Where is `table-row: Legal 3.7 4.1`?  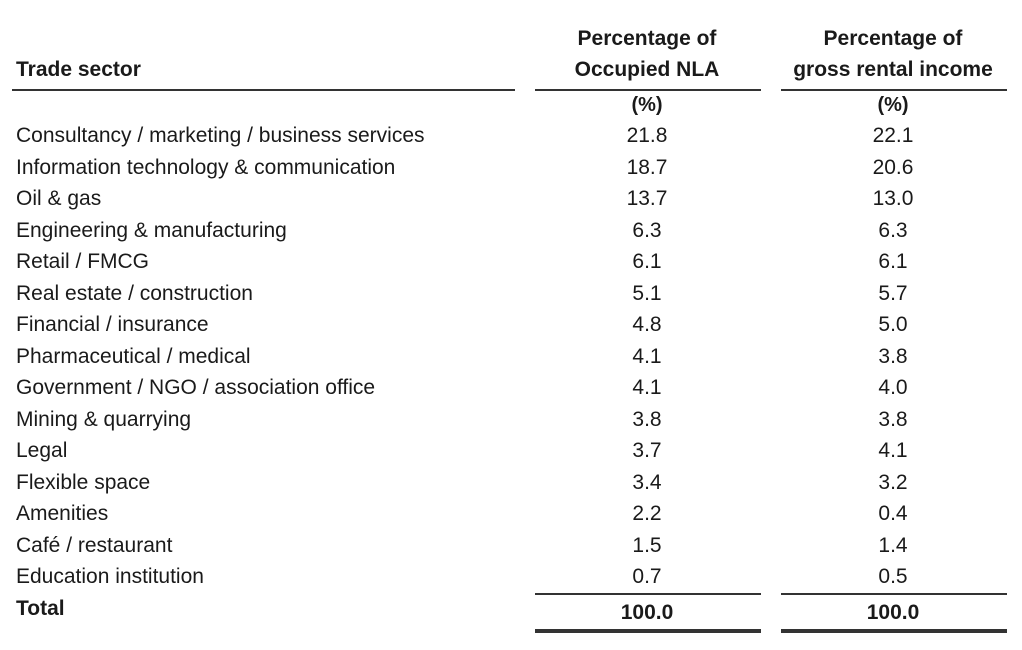
table-row: Legal 3.7 4.1 is located at coordinates (511, 451).